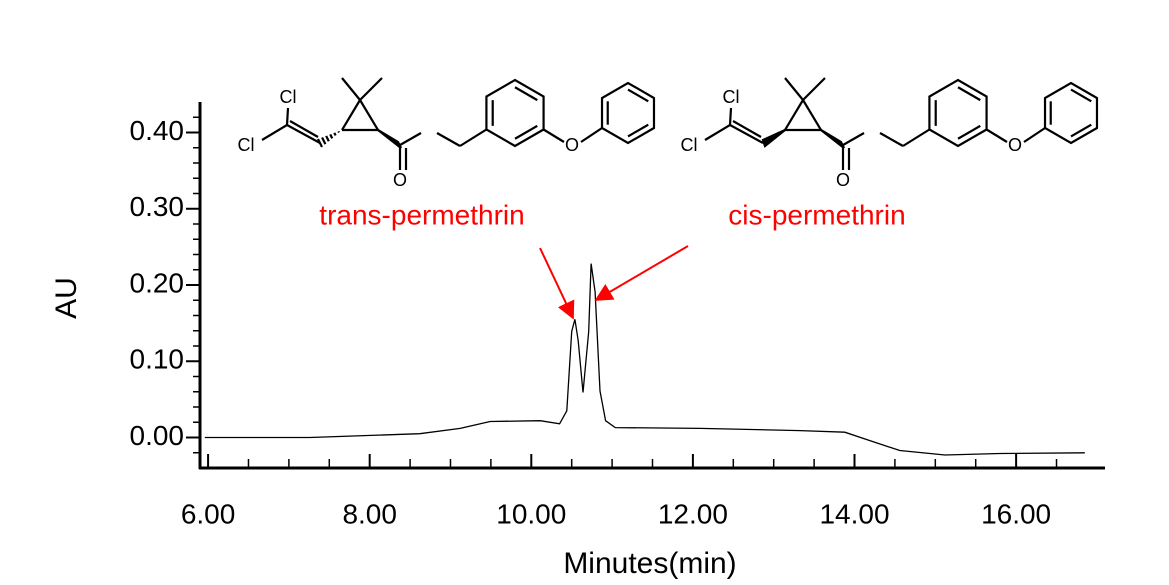 This screenshot has width=1169, height=585. What do you see at coordinates (157, 130) in the screenshot?
I see `y-tick-label: 0.40` at bounding box center [157, 130].